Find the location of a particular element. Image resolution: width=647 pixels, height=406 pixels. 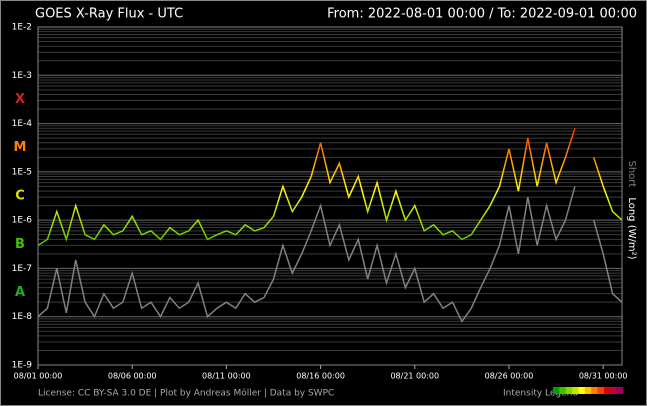

y-tick-label: 1E-9 is located at coordinates (22, 366).